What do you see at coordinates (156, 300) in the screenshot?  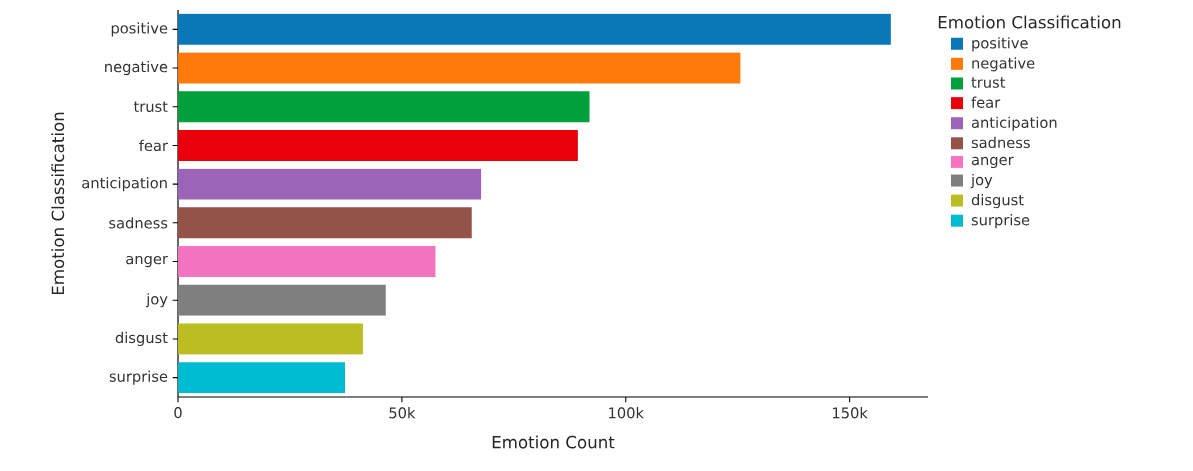 I see `y-tick-label: joy` at bounding box center [156, 300].